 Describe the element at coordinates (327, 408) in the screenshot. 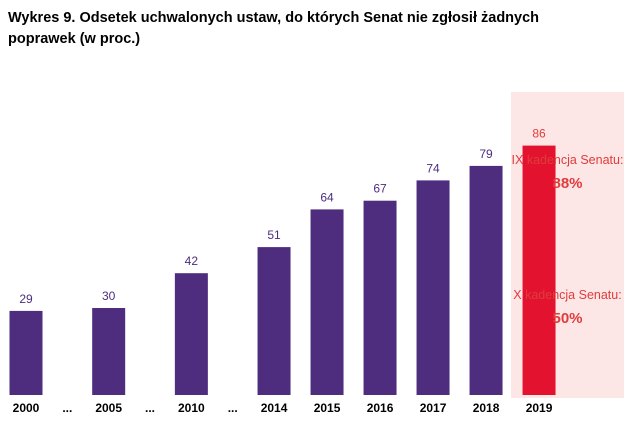

I see `category-label-2015: 2015` at that location.